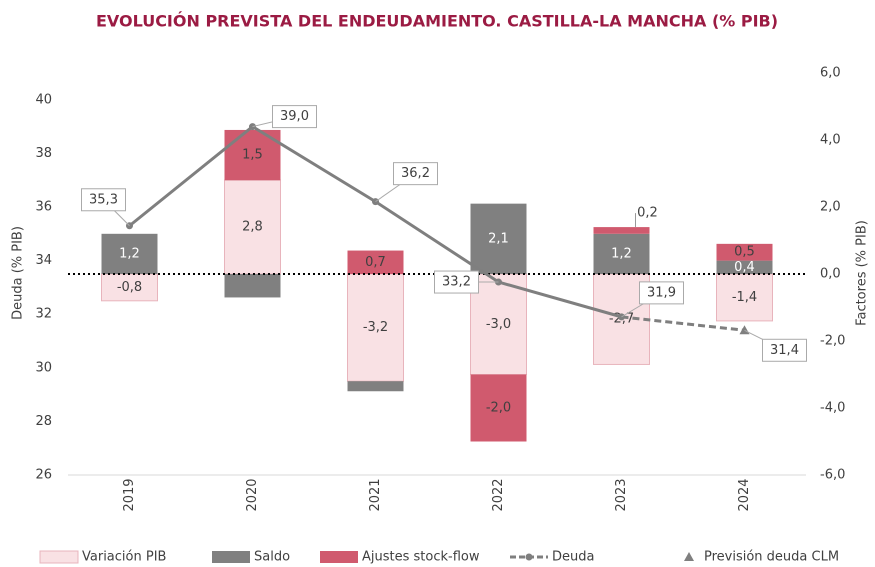 Image resolution: width=875 pixels, height=567 pixels. I want to click on y-tick-label: 26, so click(43, 475).